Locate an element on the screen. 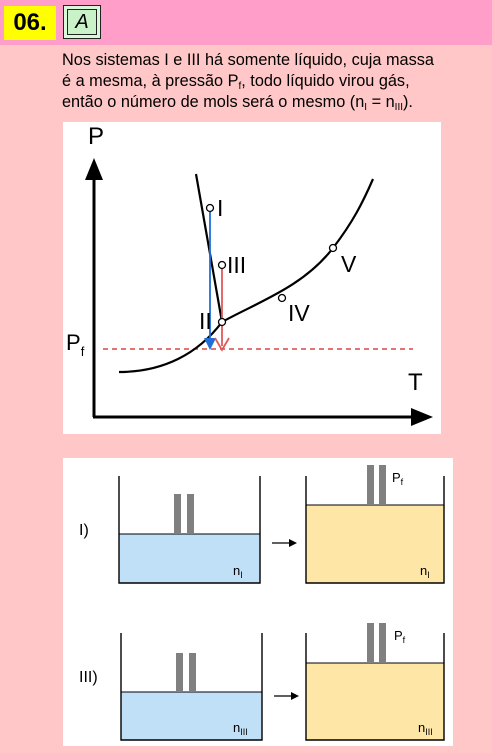  n-I-left: nI is located at coordinates (238, 571).